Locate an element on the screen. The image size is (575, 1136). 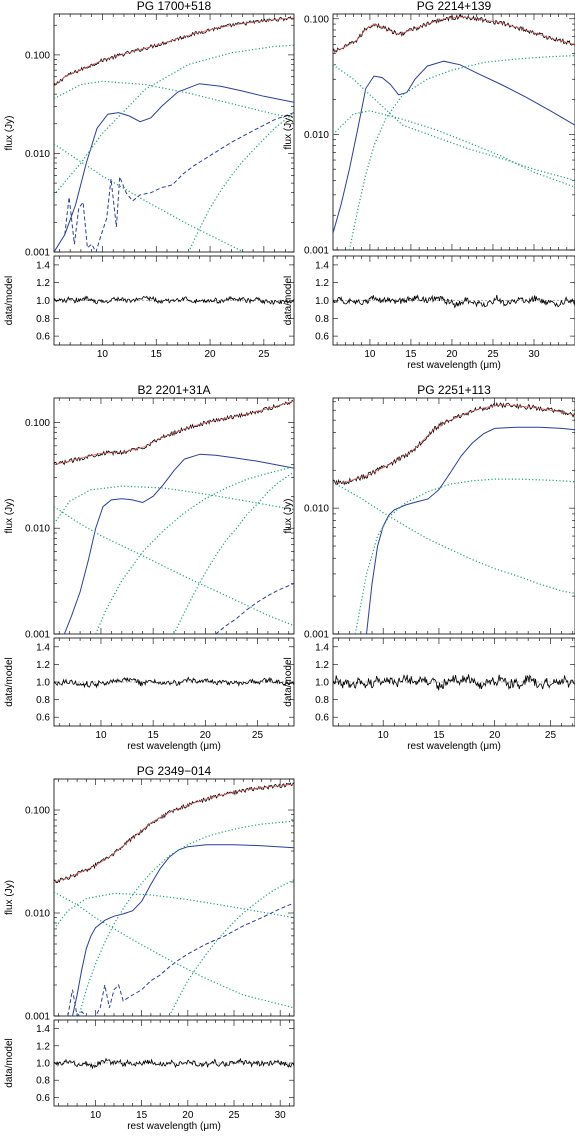
panel-title: PG 2349−014 is located at coordinates (174, 771).